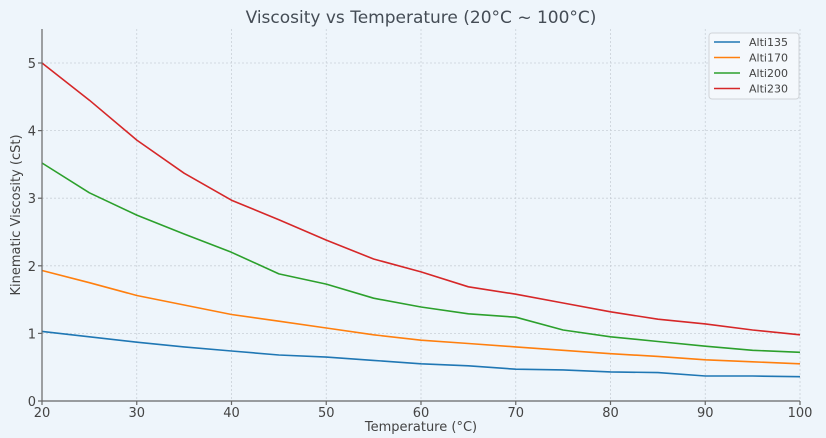 The image size is (826, 438). Describe the element at coordinates (420, 427) in the screenshot. I see `x-axis-label: Temperature (°C)` at that location.